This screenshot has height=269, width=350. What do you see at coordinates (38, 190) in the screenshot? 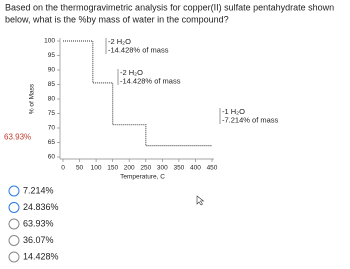
I see `option-label: 7.214%` at bounding box center [38, 190].